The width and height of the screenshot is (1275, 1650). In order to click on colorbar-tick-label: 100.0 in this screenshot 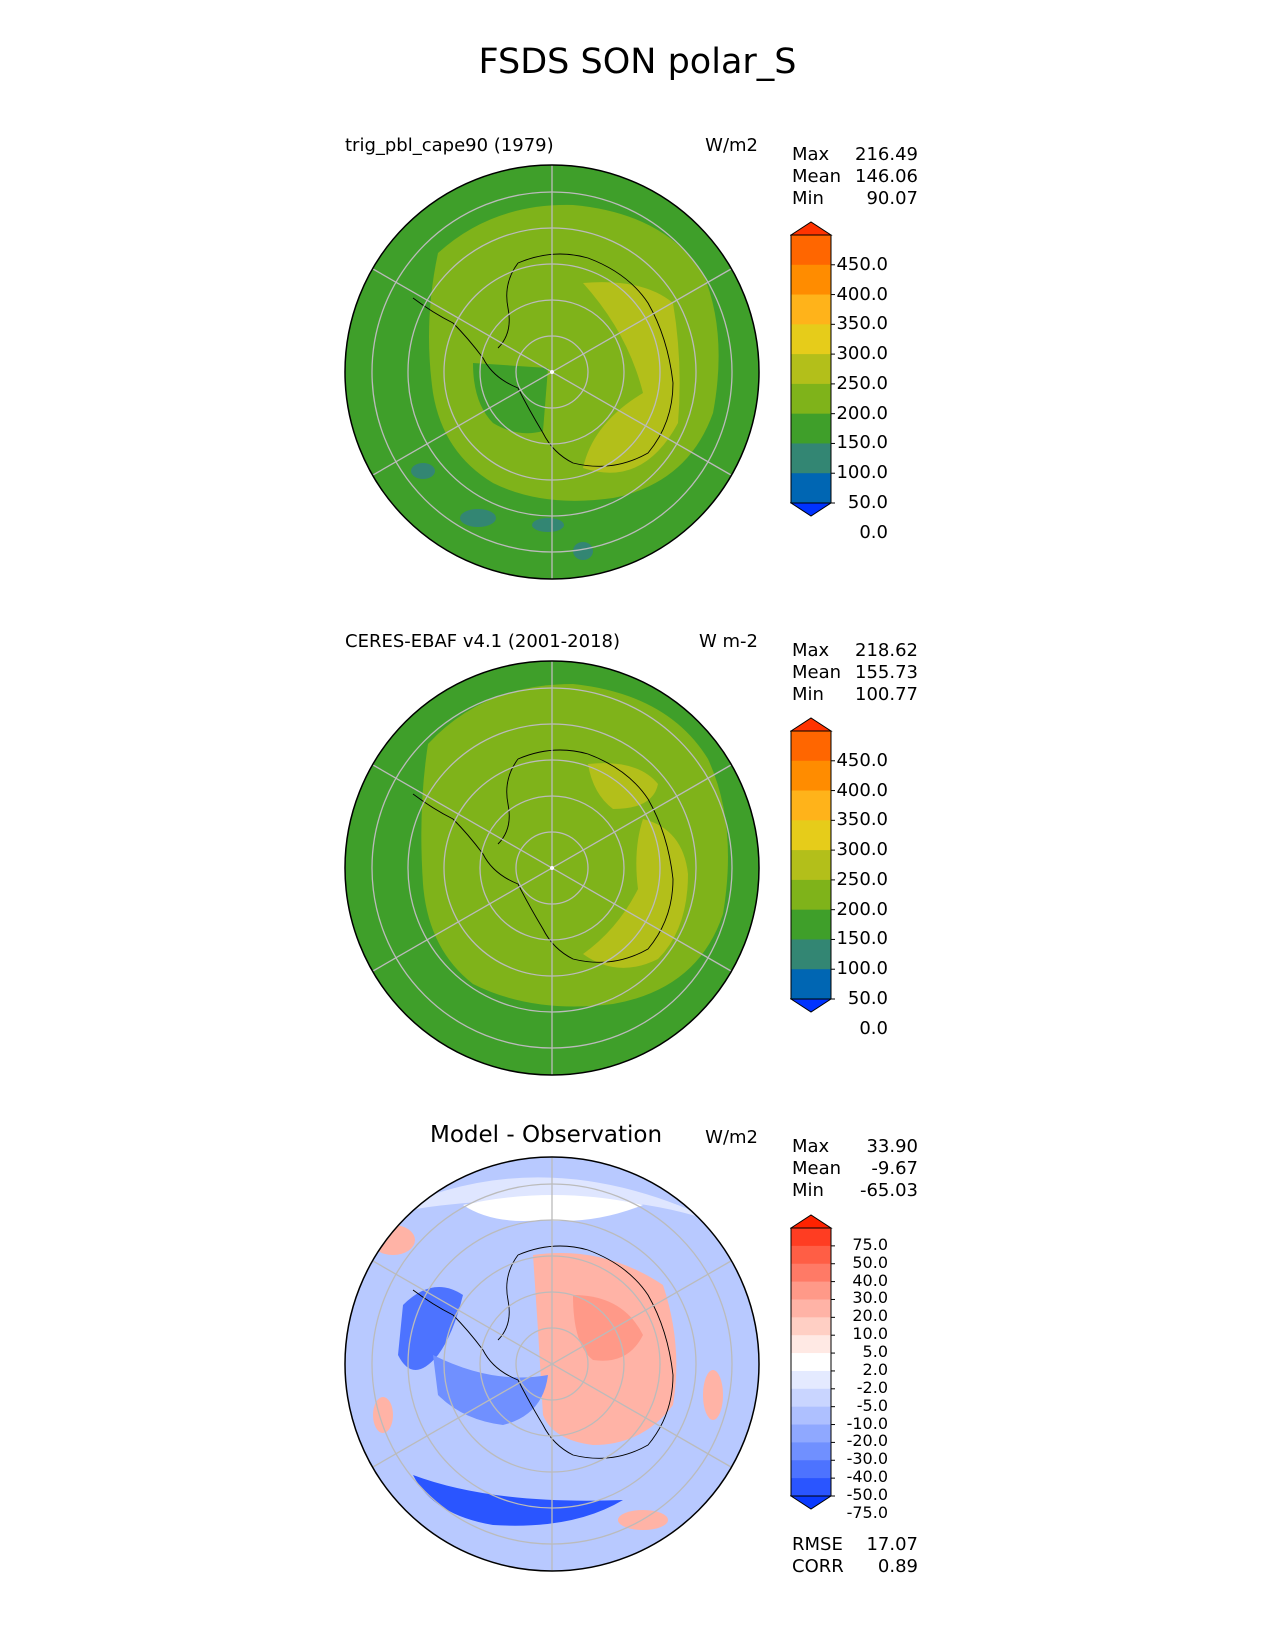, I will do `click(862, 473)`.